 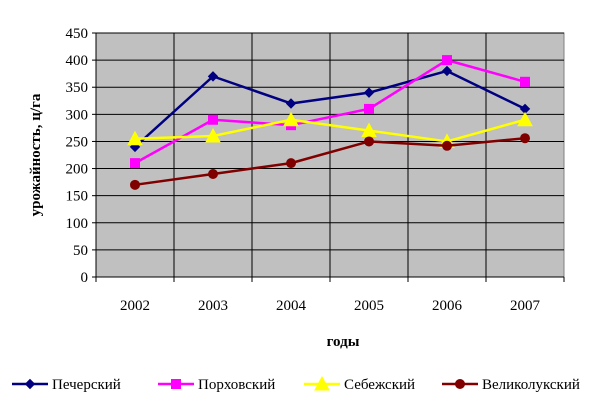 I want to click on y-tick-label: 100, so click(x=77, y=224).